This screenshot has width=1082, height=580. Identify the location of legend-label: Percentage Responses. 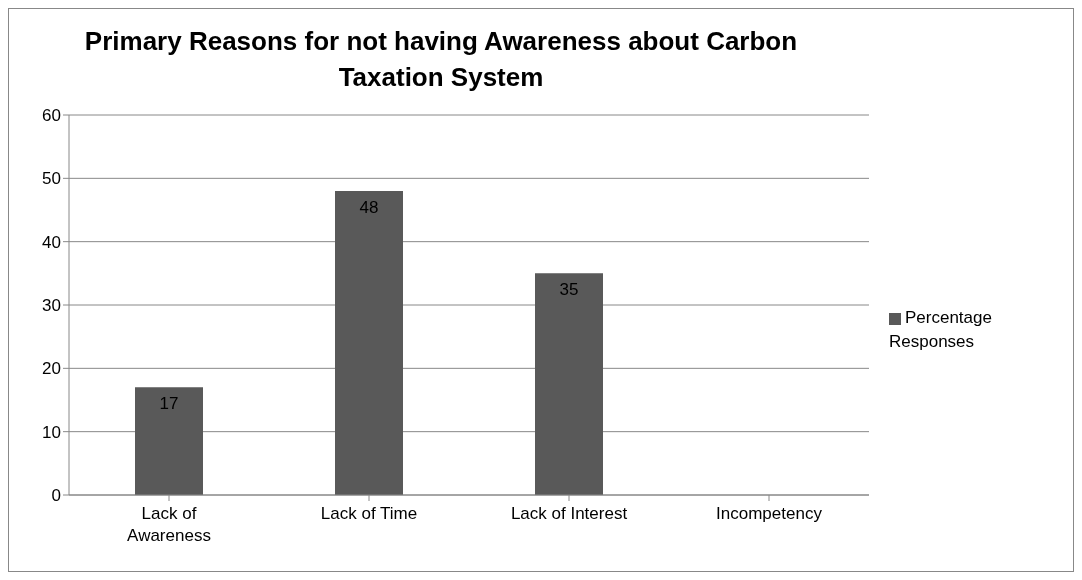
(940, 329).